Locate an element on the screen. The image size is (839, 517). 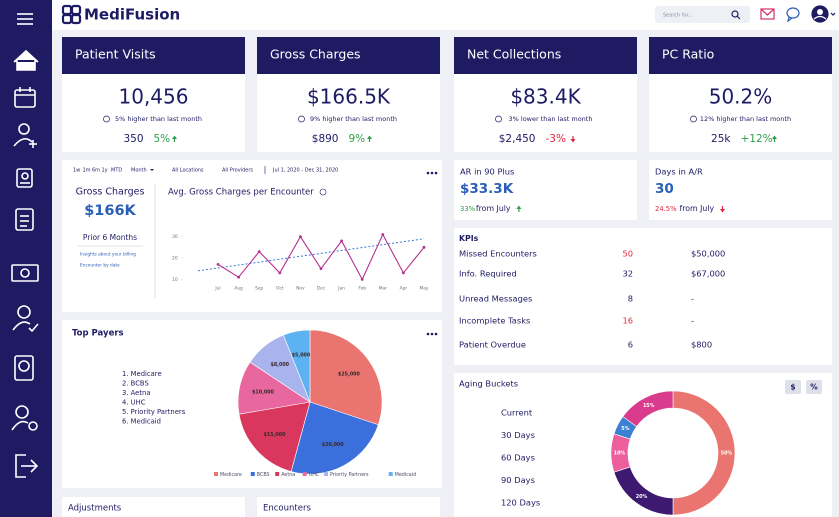
range-filter: 1y is located at coordinates (105, 171).